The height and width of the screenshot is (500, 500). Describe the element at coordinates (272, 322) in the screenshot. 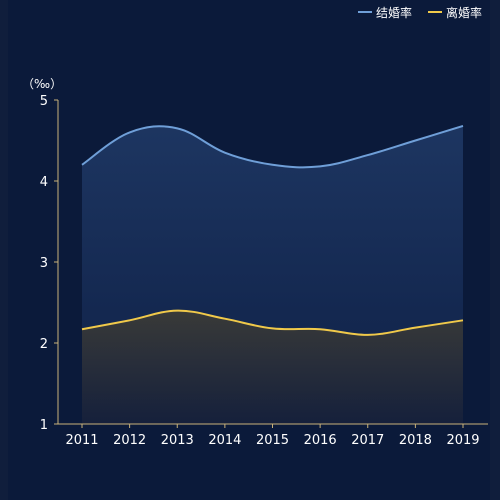

I see `line-divorce-rate` at that location.